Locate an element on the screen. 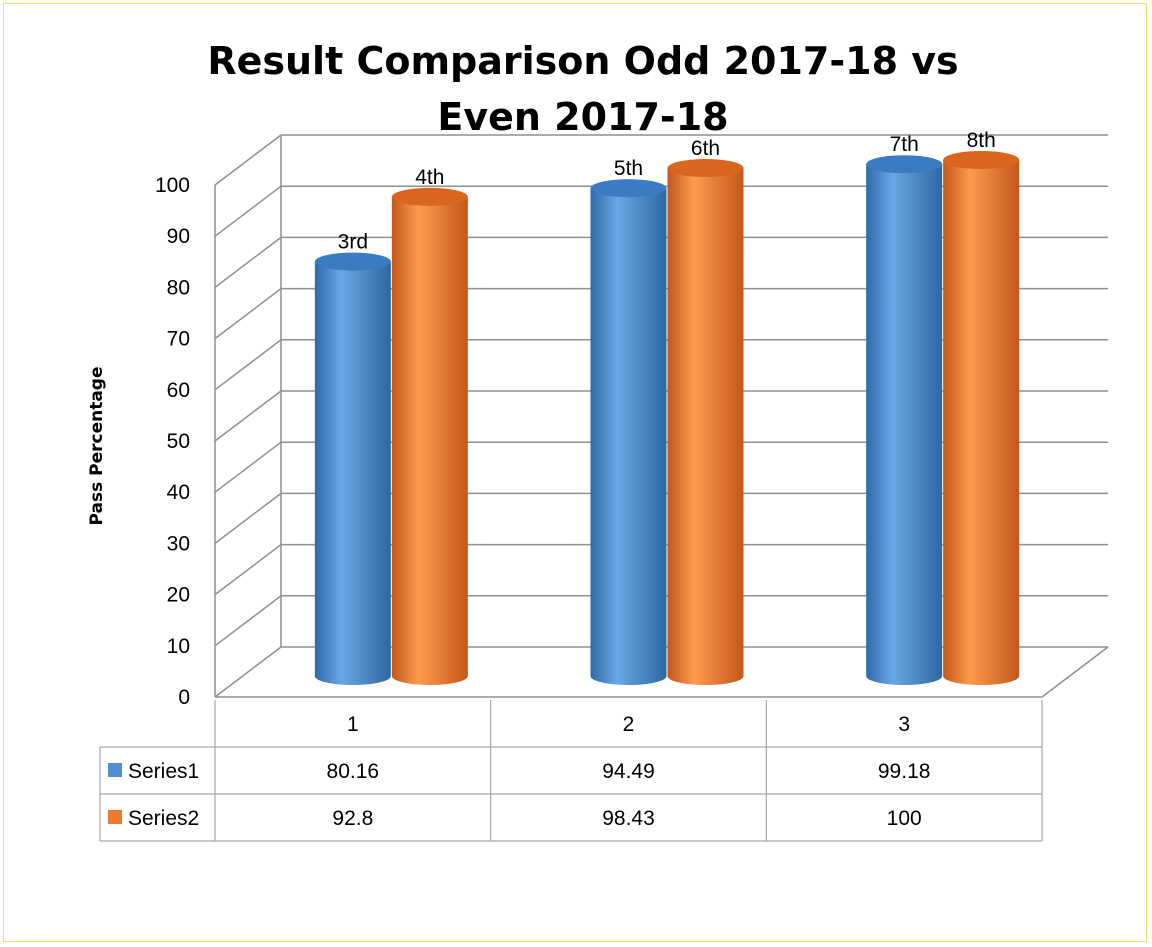 This screenshot has width=1152, height=947. y-tick-label: 10 is located at coordinates (178, 646).